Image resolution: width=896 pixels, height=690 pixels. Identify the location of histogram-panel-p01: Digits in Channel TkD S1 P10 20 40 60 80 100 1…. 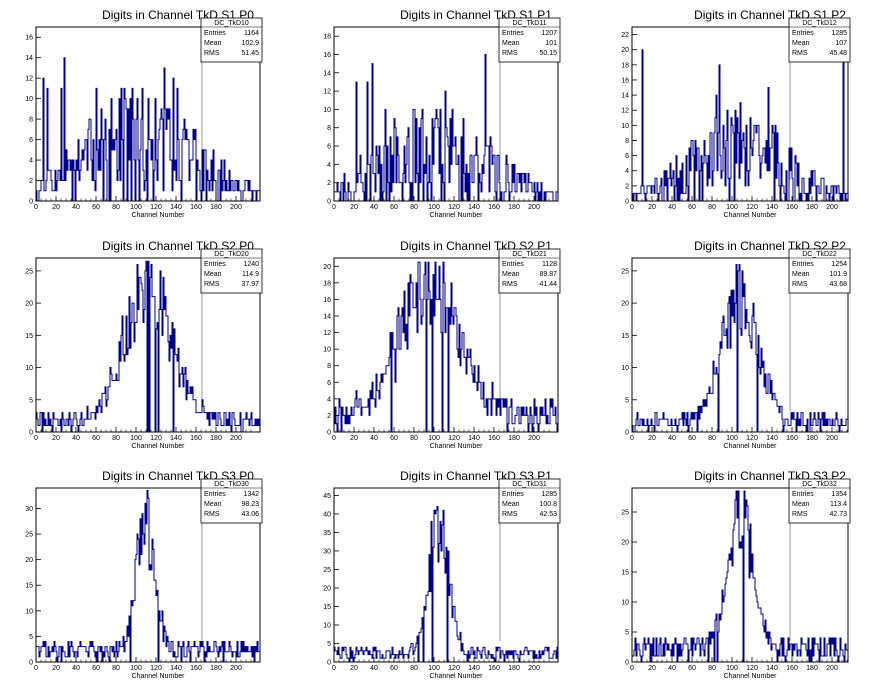
(442, 113).